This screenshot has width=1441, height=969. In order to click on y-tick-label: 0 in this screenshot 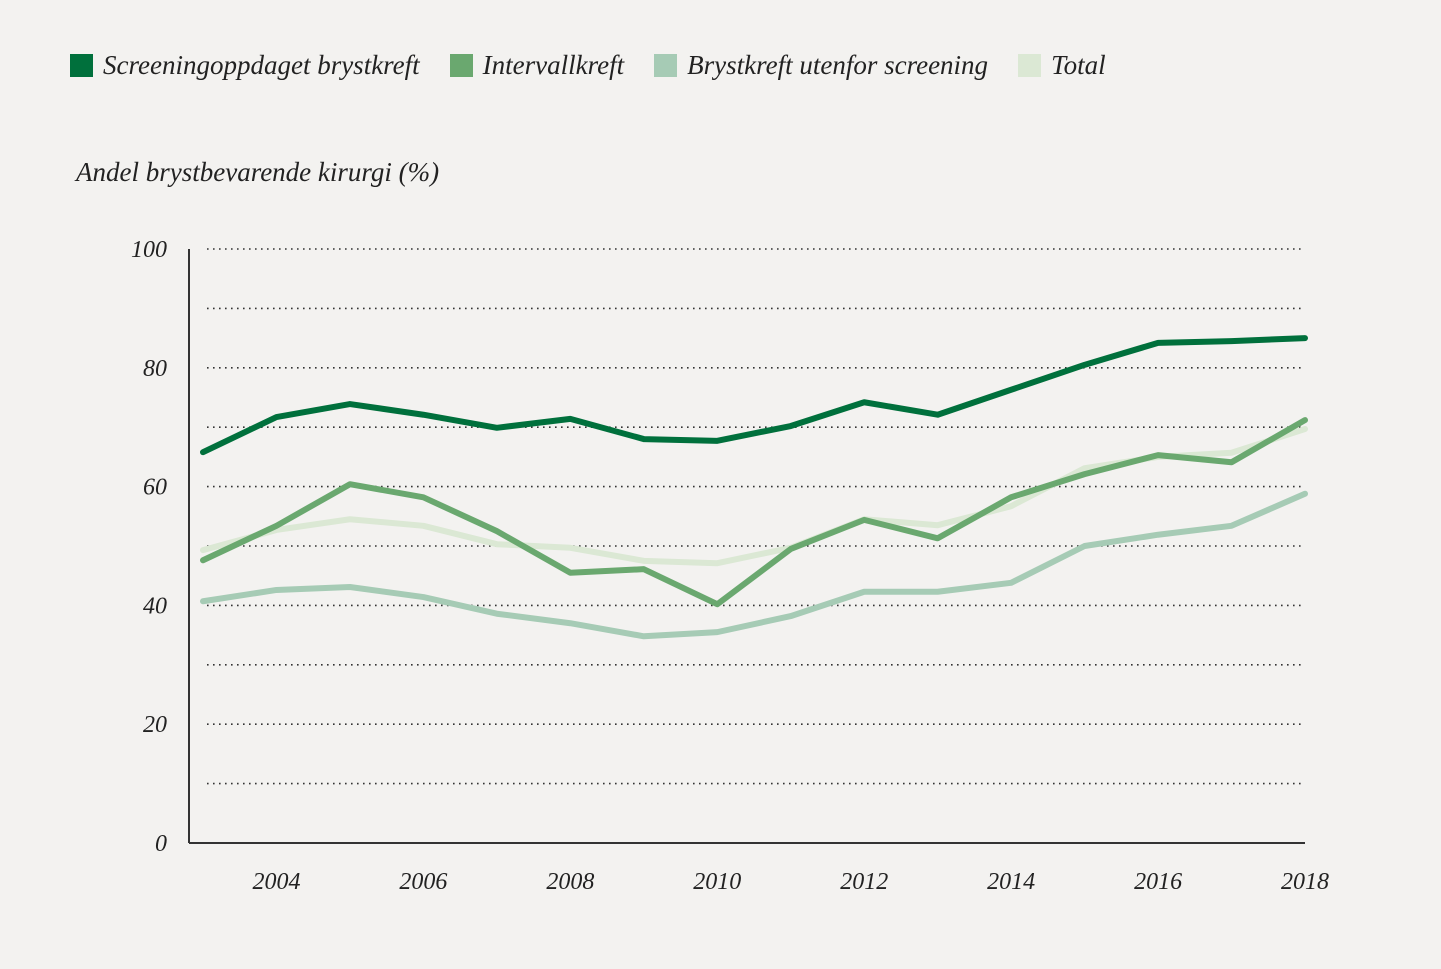, I will do `click(161, 844)`.